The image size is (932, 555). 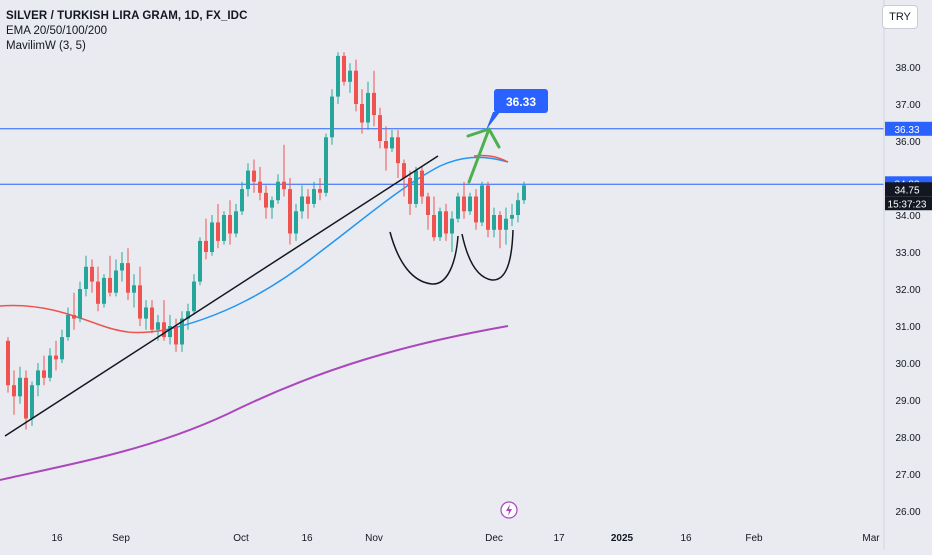 I want to click on price-tick: 31.00, so click(x=907, y=327).